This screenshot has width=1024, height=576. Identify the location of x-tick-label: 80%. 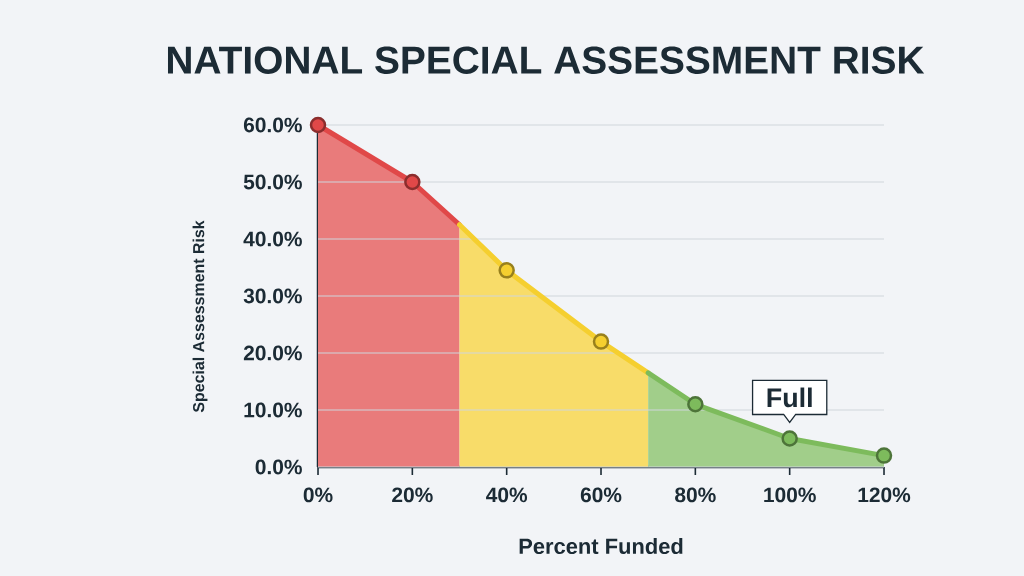
(695, 495).